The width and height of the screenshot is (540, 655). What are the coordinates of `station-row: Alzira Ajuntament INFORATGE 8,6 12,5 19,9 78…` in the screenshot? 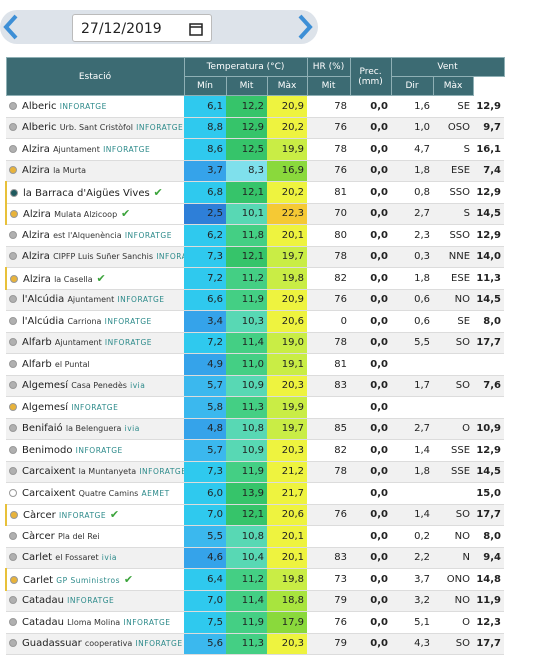 It's located at (255, 149).